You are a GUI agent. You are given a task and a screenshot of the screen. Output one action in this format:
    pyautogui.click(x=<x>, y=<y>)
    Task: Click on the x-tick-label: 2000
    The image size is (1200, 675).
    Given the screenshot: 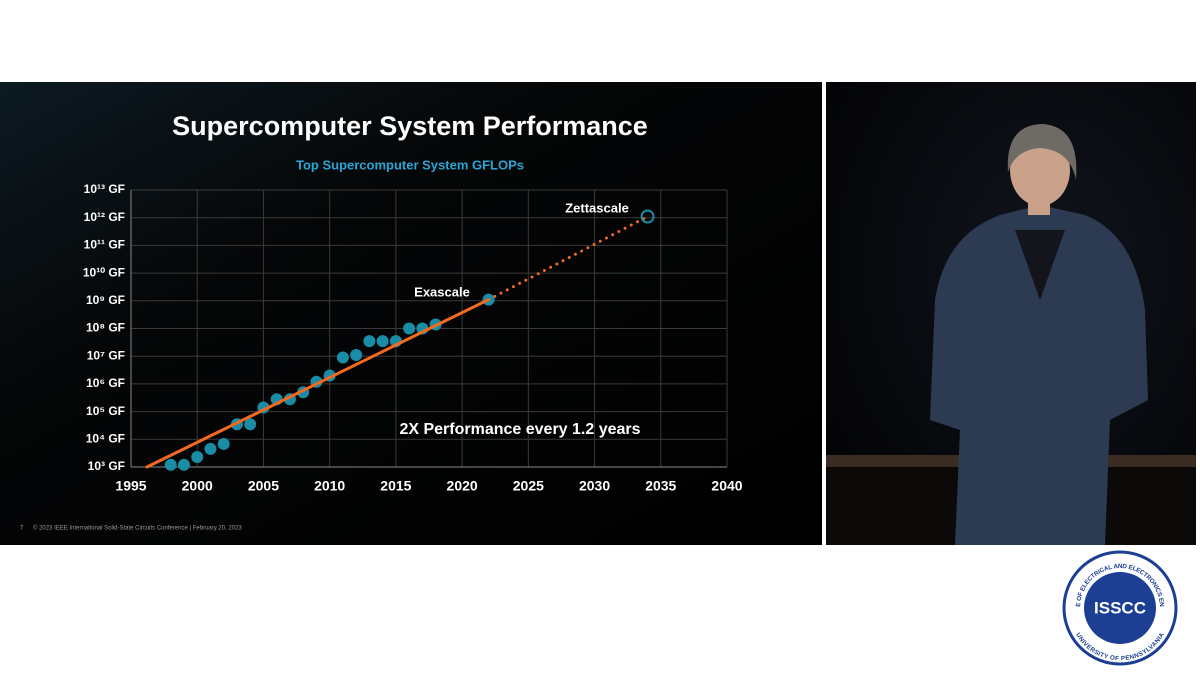 What is the action you would take?
    pyautogui.click(x=197, y=486)
    